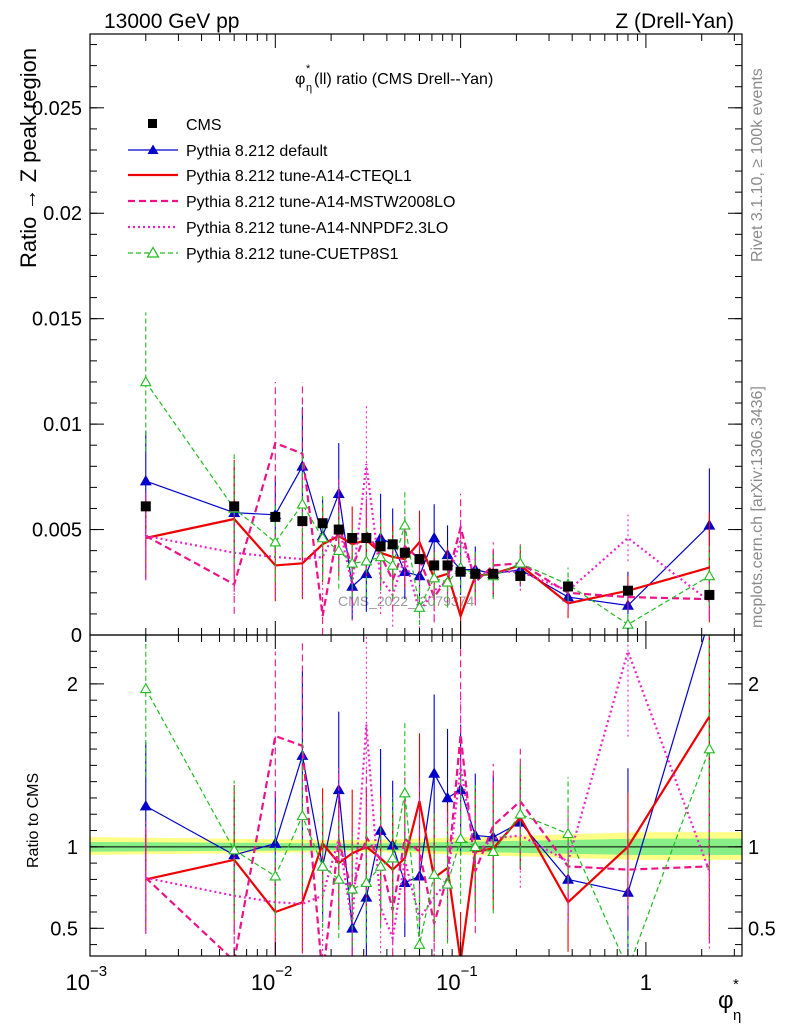 The width and height of the screenshot is (786, 1024). Describe the element at coordinates (753, 685) in the screenshot. I see `ratio-y-tick-label-right: 2` at that location.